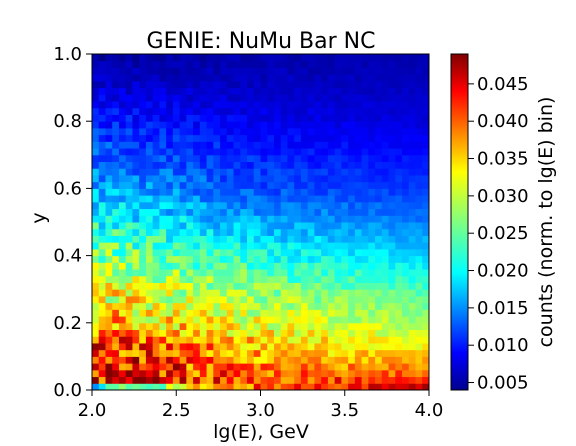 The width and height of the screenshot is (576, 446). What do you see at coordinates (344, 410) in the screenshot?
I see `x-tick-label: 3.5` at bounding box center [344, 410].